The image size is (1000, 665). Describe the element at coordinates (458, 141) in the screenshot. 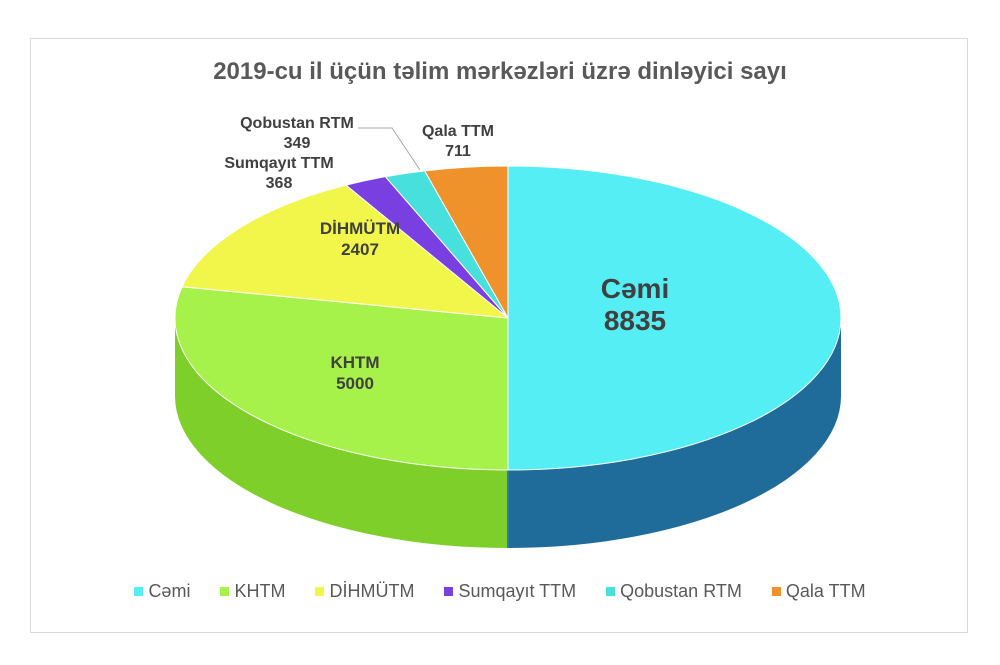

I see `data-label-5: Qala TTM 711` at that location.